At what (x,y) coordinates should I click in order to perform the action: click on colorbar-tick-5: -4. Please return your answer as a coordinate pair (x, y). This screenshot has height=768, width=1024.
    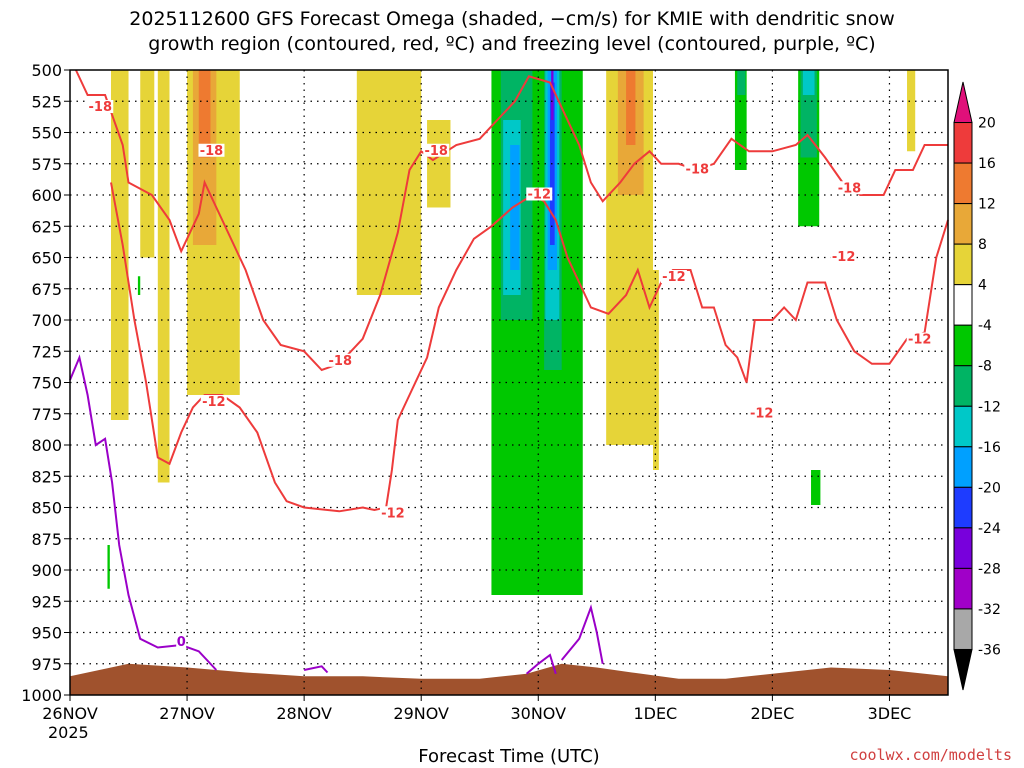
    Looking at the image, I should click on (985, 326).